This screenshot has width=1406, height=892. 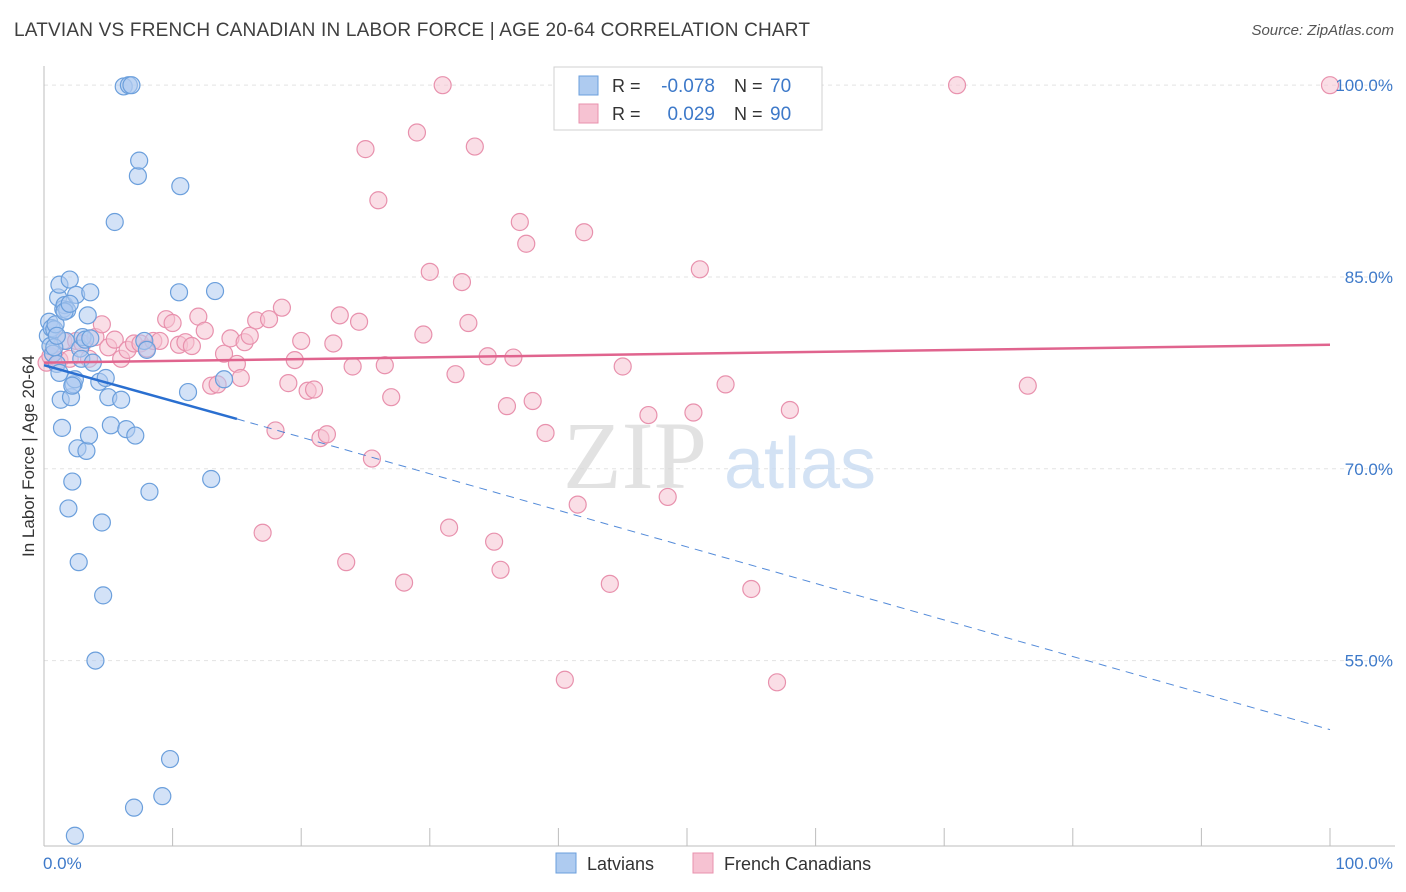 I want to click on series-latvians, so click(x=136, y=460).